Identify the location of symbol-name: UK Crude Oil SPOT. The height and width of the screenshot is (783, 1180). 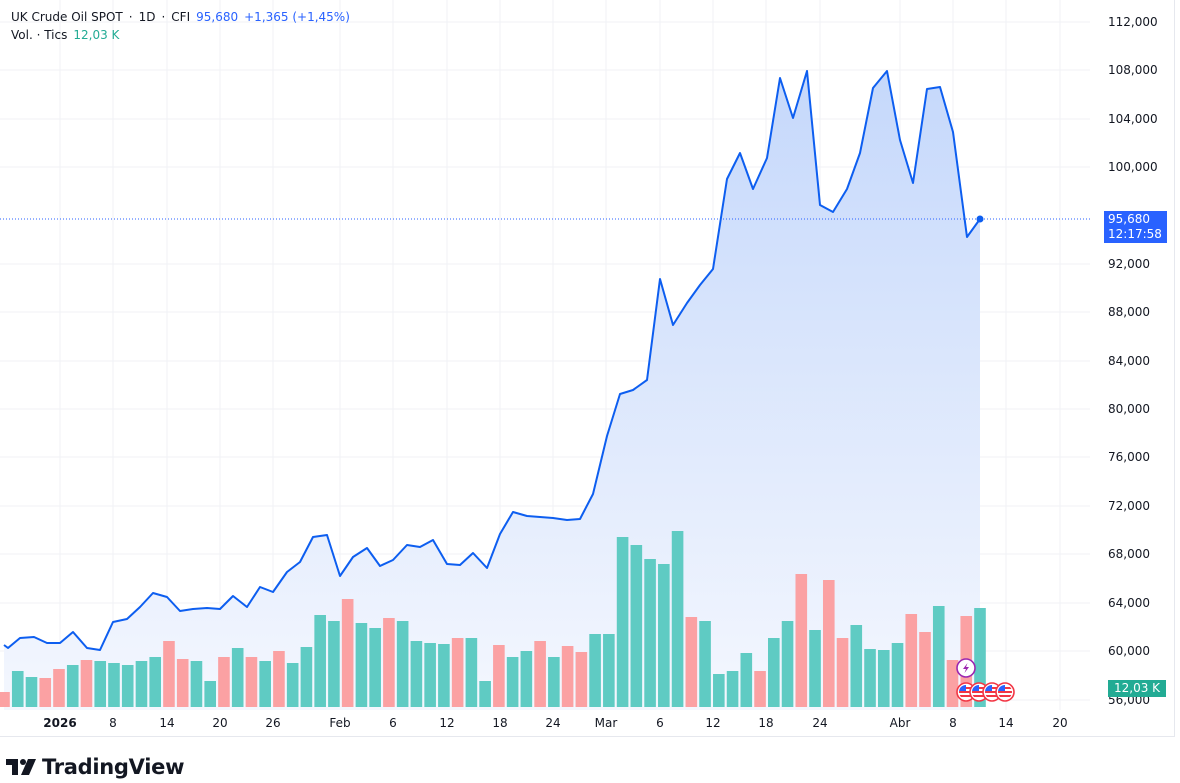
(67, 17).